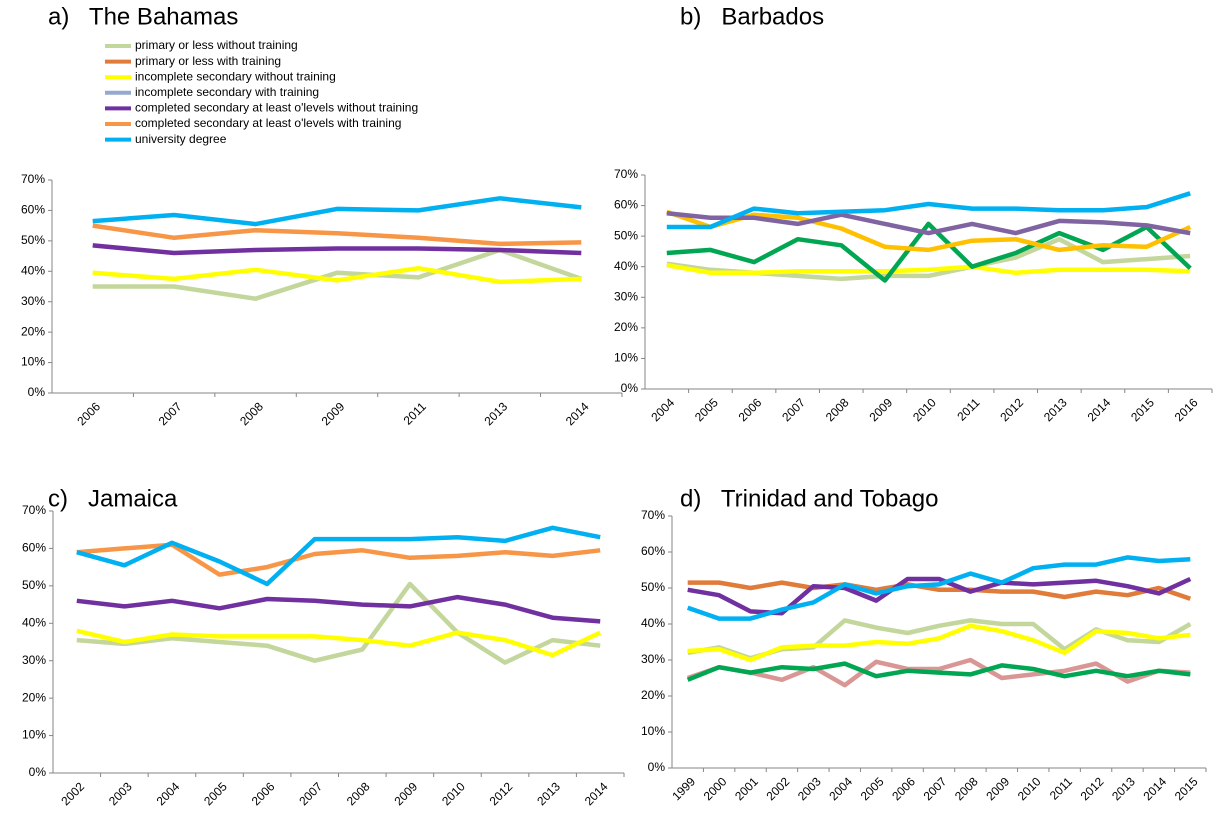 The width and height of the screenshot is (1215, 819). What do you see at coordinates (216, 45) in the screenshot?
I see `legend-label: primary or less without training` at bounding box center [216, 45].